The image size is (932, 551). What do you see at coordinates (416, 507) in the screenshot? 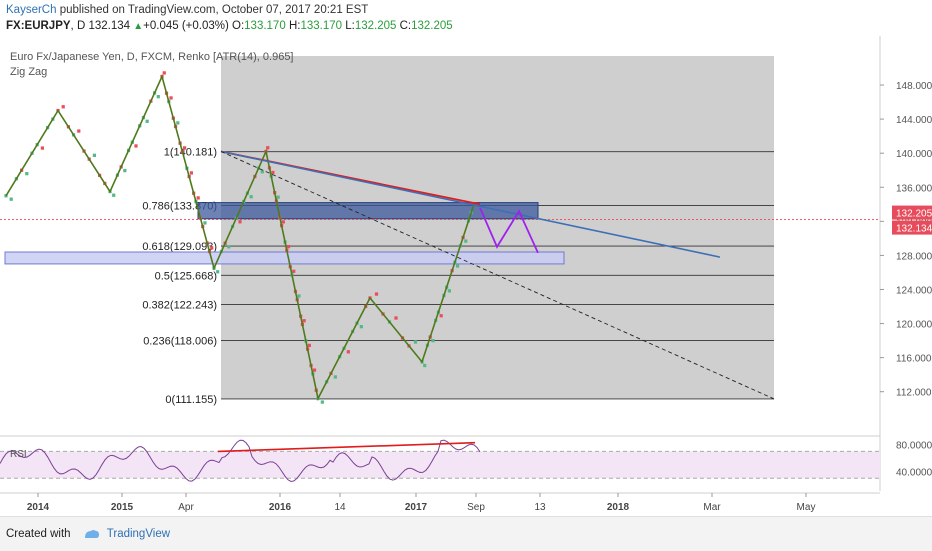
I see `time-tick-label: 2017` at bounding box center [416, 507].